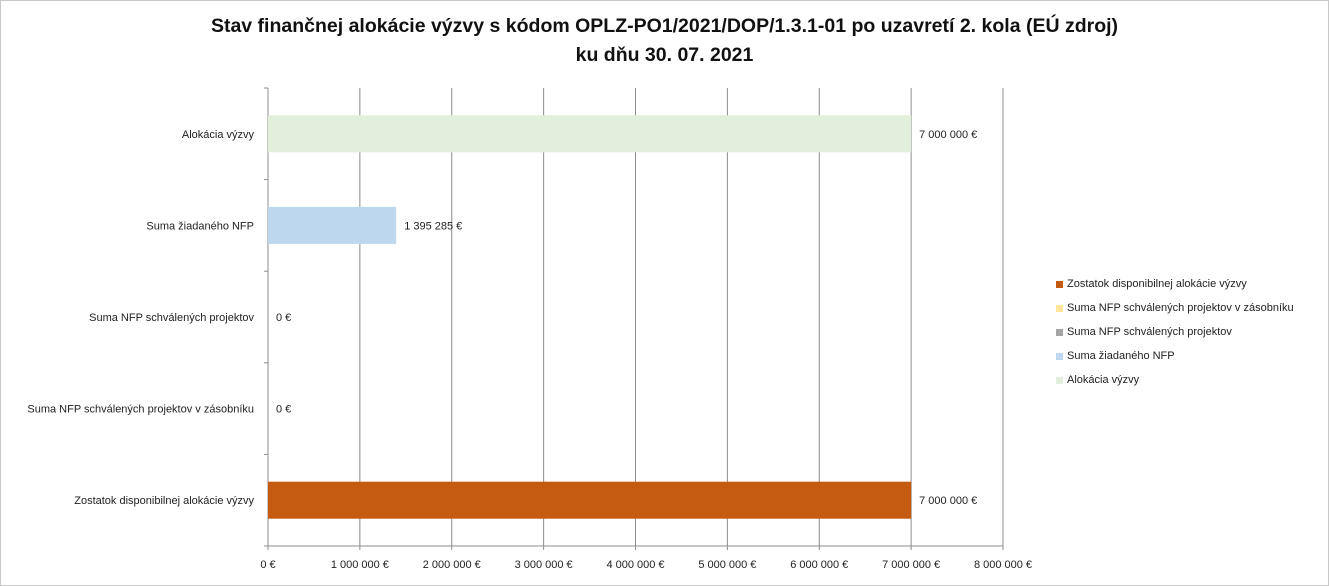 This screenshot has width=1329, height=586. Describe the element at coordinates (1121, 356) in the screenshot. I see `legend-label: Suma žiadaného NFP` at that location.